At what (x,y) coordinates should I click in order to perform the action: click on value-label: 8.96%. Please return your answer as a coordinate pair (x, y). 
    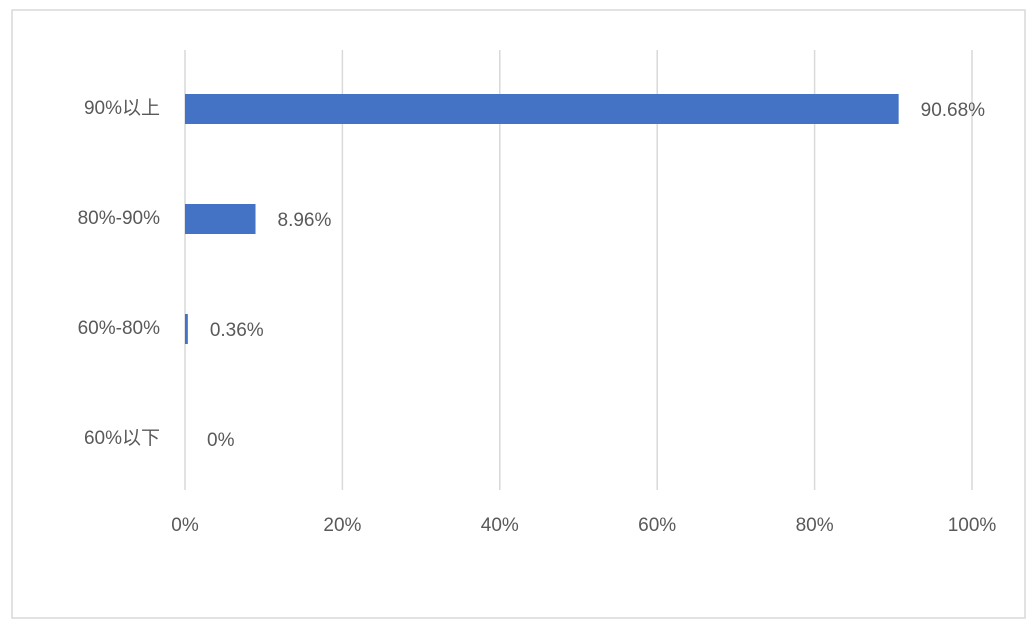
    Looking at the image, I should click on (305, 220).